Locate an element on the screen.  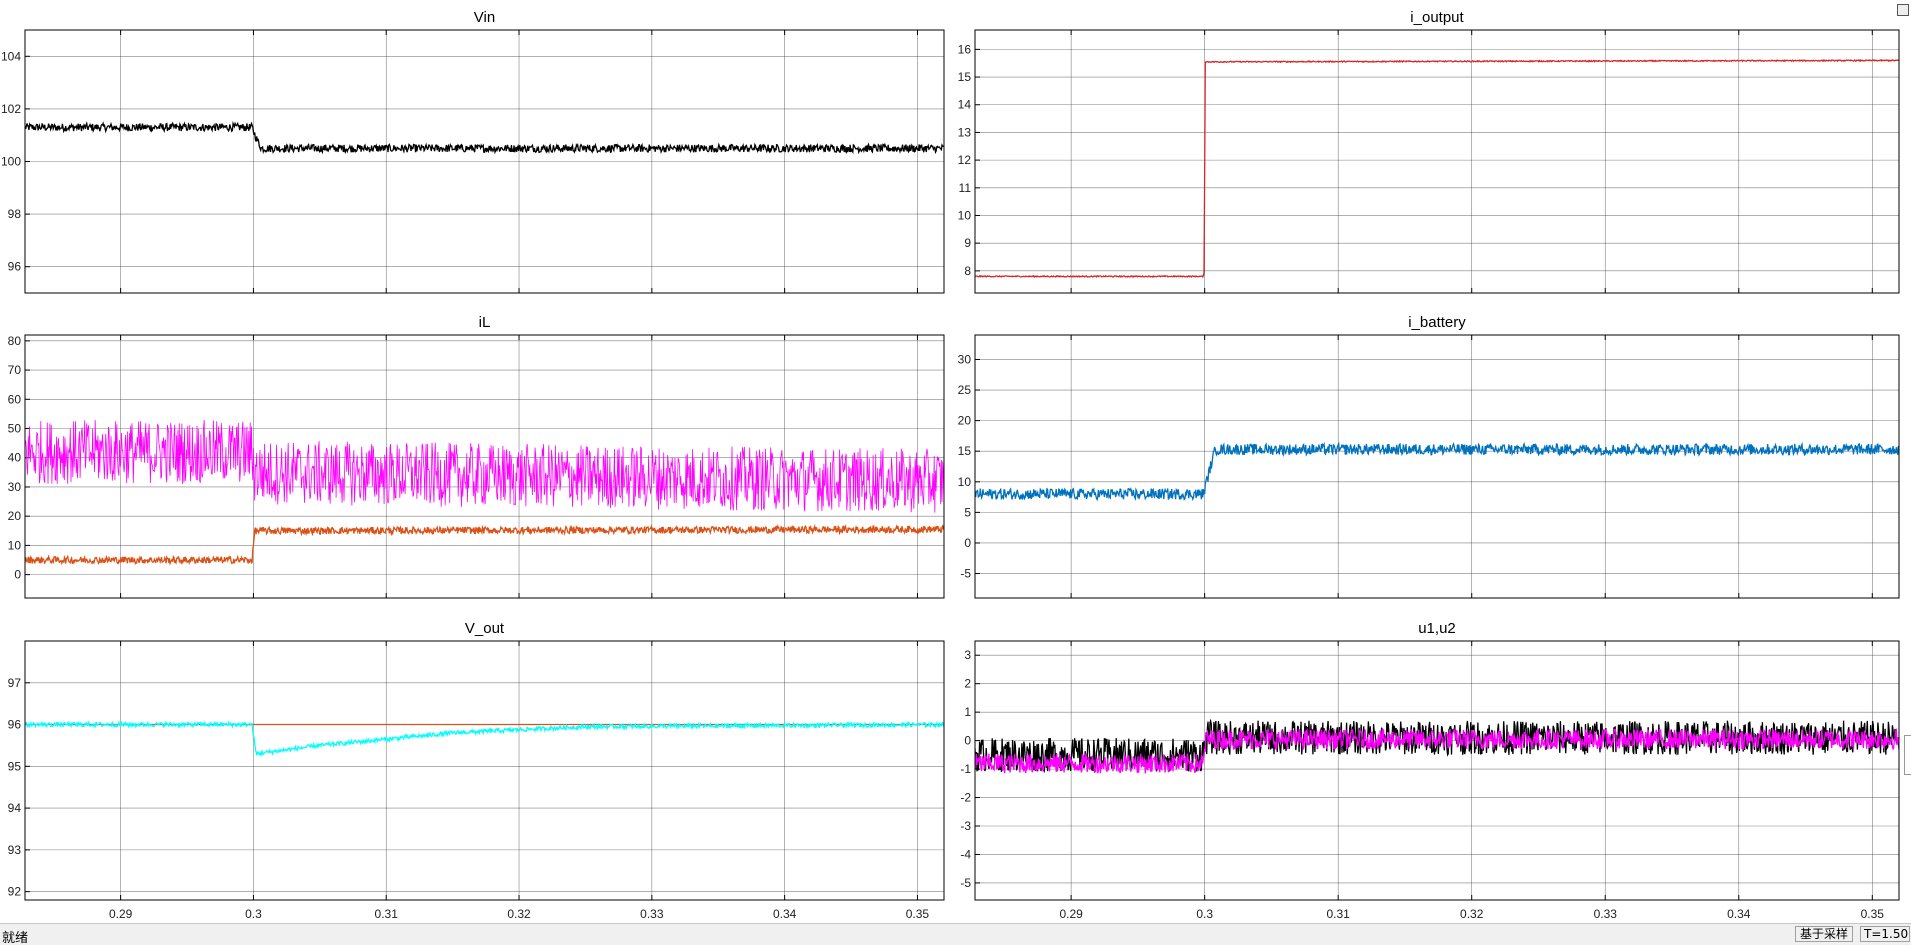
y-tick-label: 93 is located at coordinates (15, 850).